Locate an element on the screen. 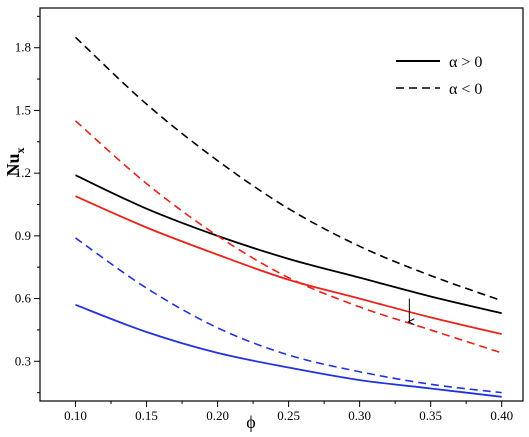 This screenshot has height=437, width=529. x-tick-label: 0.35 is located at coordinates (430, 415).